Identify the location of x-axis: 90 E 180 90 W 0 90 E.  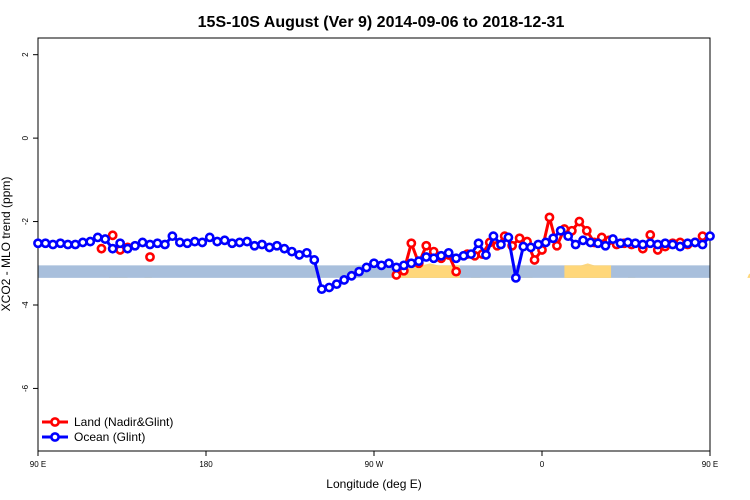
(374, 460).